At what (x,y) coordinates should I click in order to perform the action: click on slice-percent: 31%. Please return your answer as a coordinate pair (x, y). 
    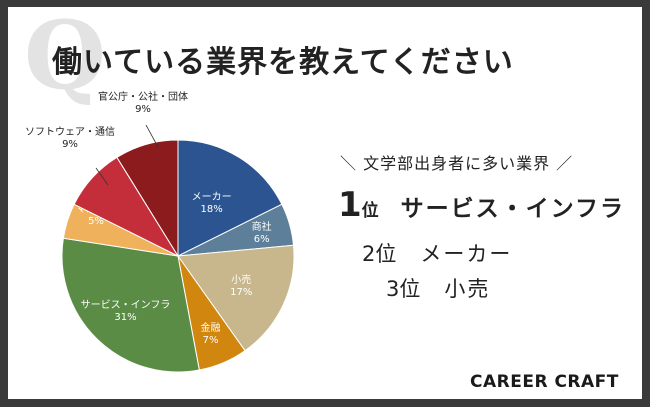
    Looking at the image, I should click on (125, 317).